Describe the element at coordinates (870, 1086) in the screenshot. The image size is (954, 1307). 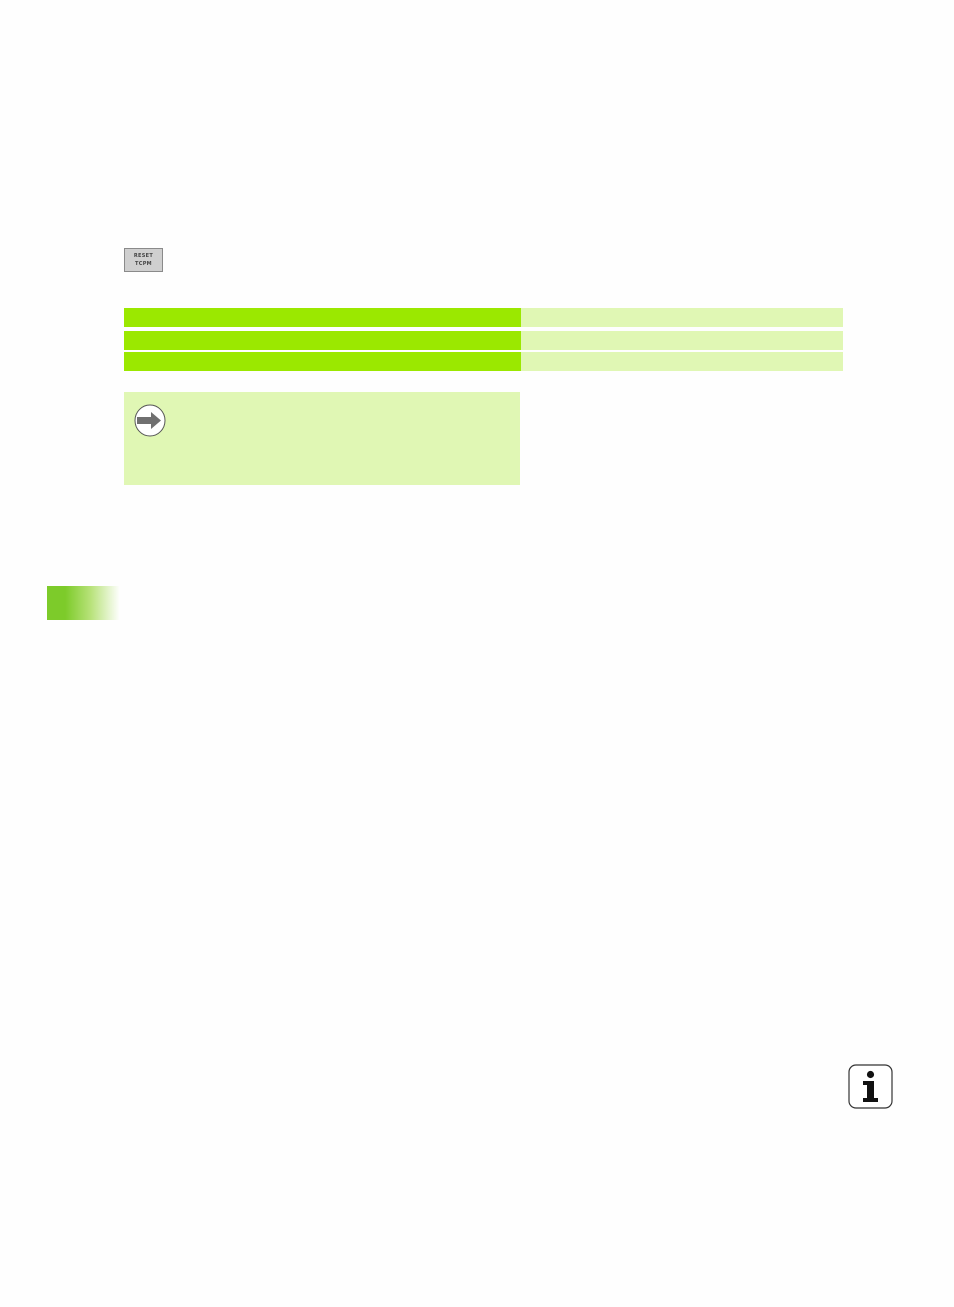
I see `info-icon` at that location.